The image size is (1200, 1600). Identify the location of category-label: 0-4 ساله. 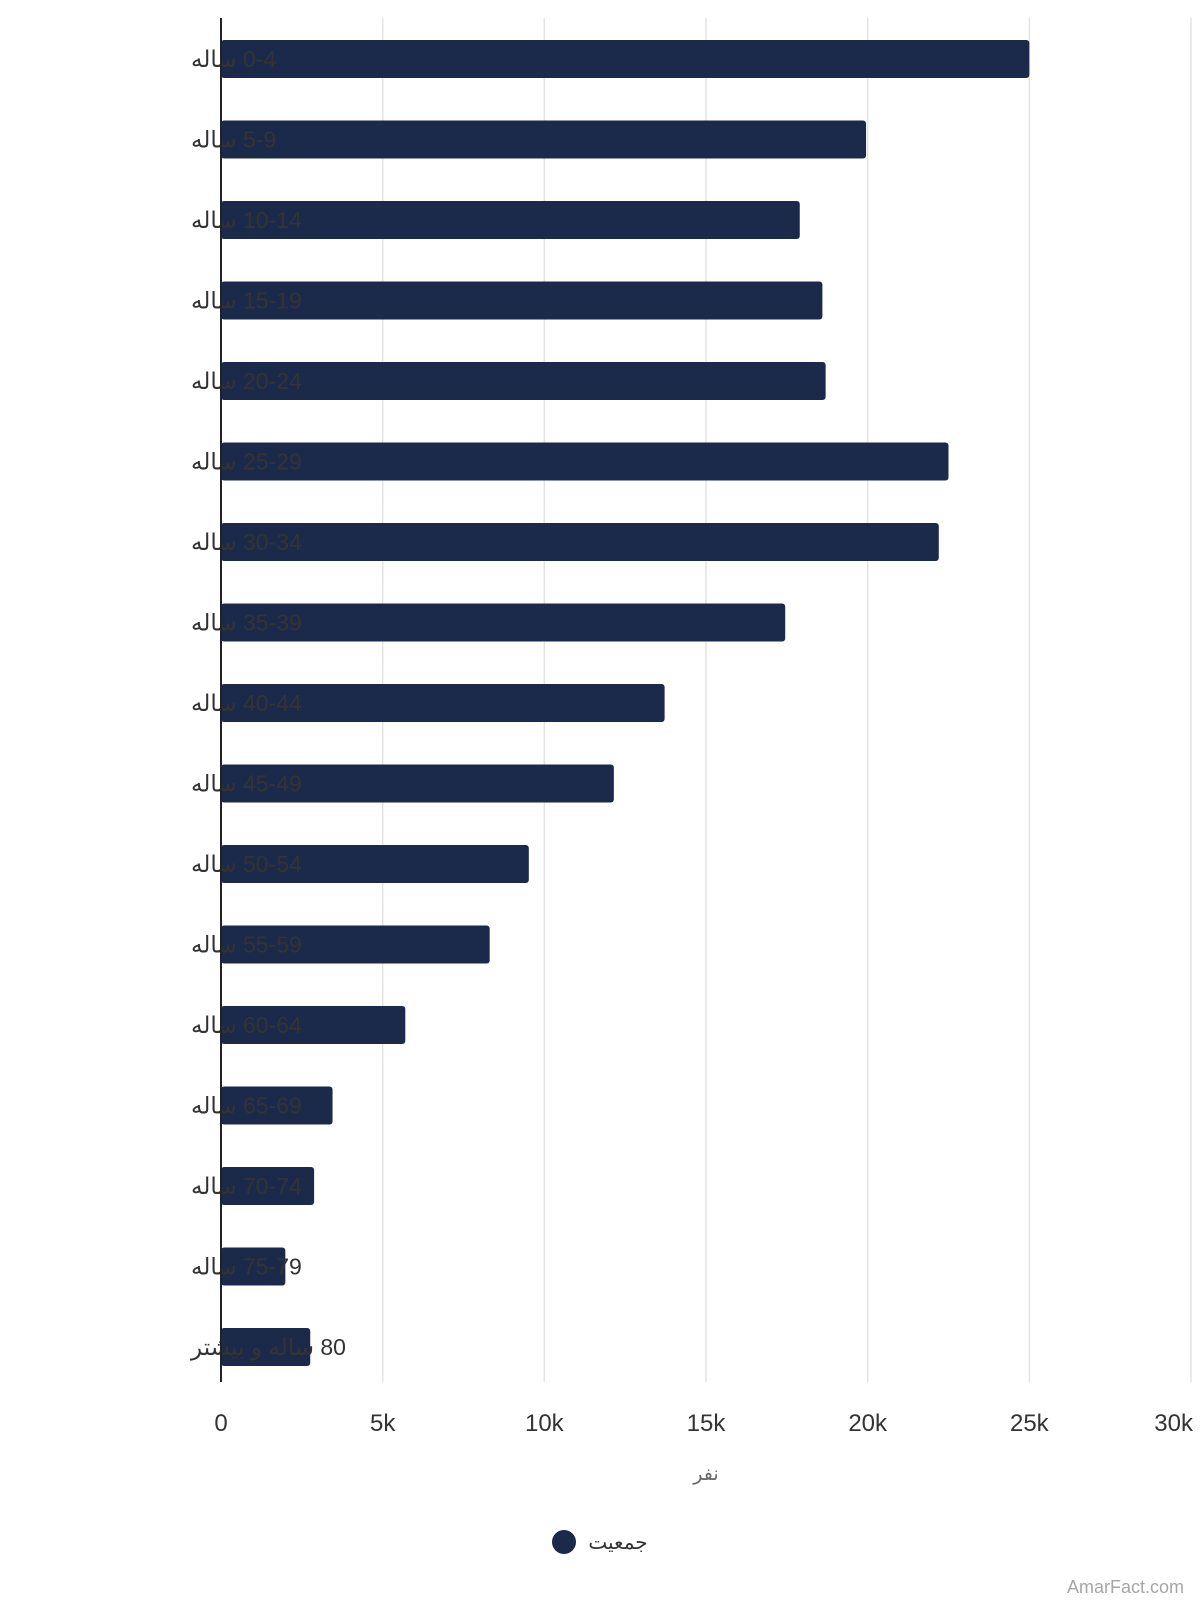
(233, 59).